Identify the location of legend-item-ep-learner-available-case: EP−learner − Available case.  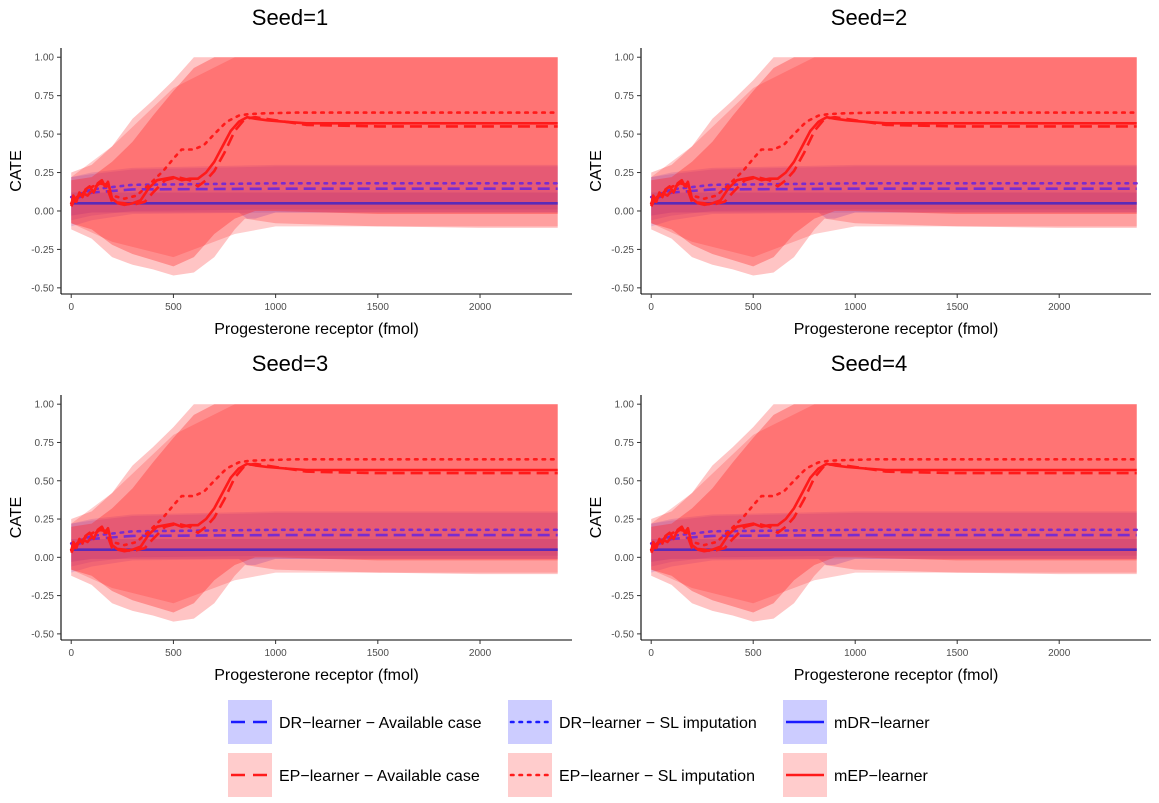
(354, 775).